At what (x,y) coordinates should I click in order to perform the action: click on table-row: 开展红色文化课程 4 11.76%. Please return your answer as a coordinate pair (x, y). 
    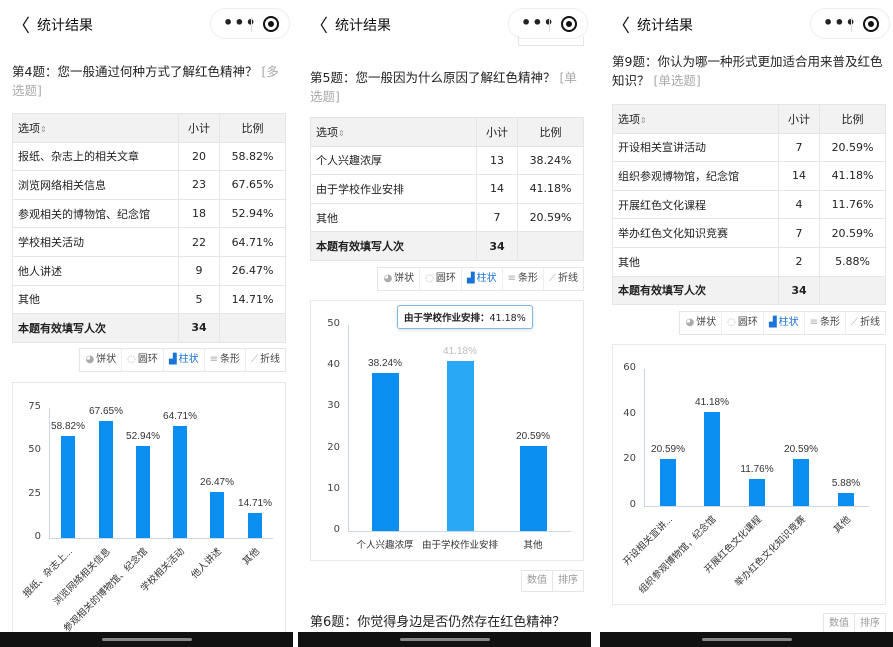
    Looking at the image, I should click on (749, 204).